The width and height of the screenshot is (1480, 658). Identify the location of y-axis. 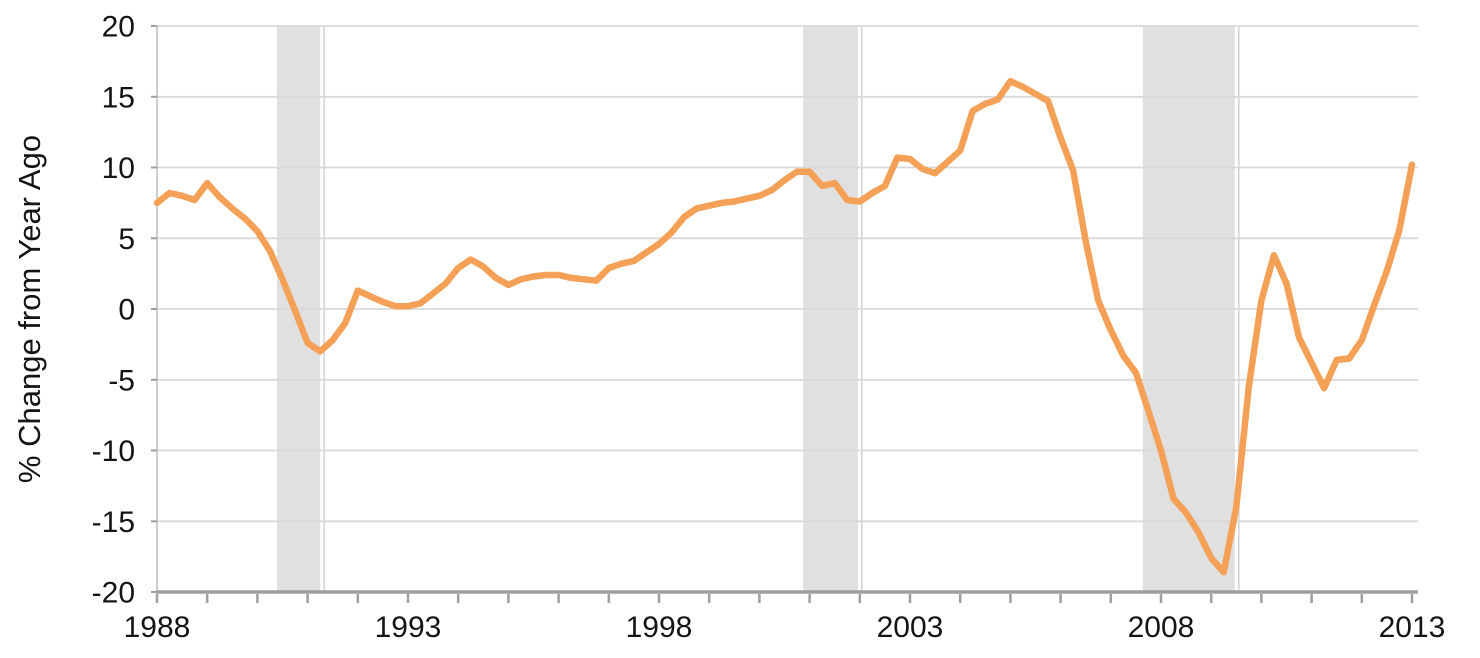
(154, 309).